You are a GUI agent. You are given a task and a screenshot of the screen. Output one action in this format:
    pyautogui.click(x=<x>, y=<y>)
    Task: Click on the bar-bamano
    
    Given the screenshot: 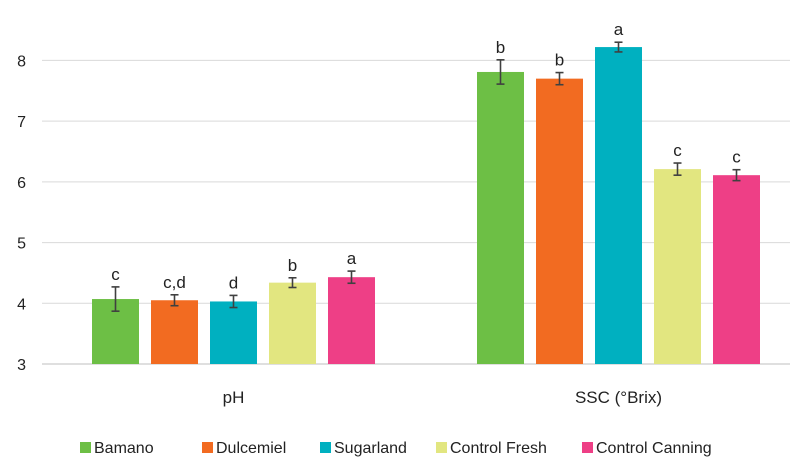 What is the action you would take?
    pyautogui.click(x=500, y=217)
    